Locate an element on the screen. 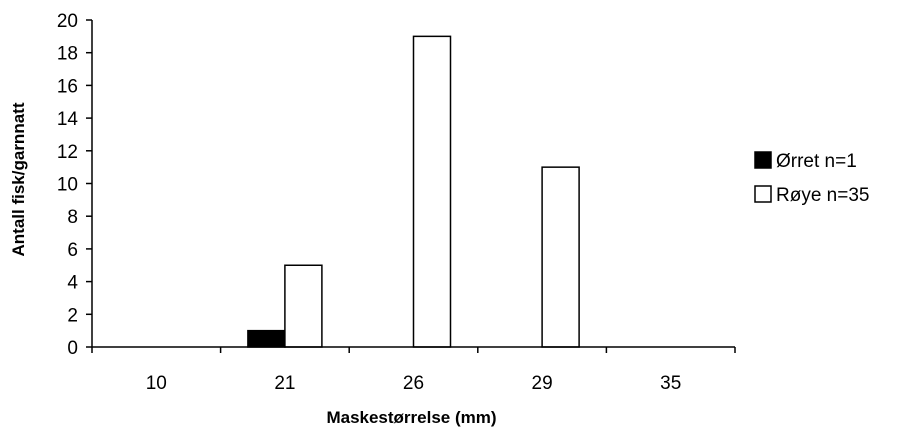 The width and height of the screenshot is (902, 435). x-tick-label: 21 is located at coordinates (284, 383).